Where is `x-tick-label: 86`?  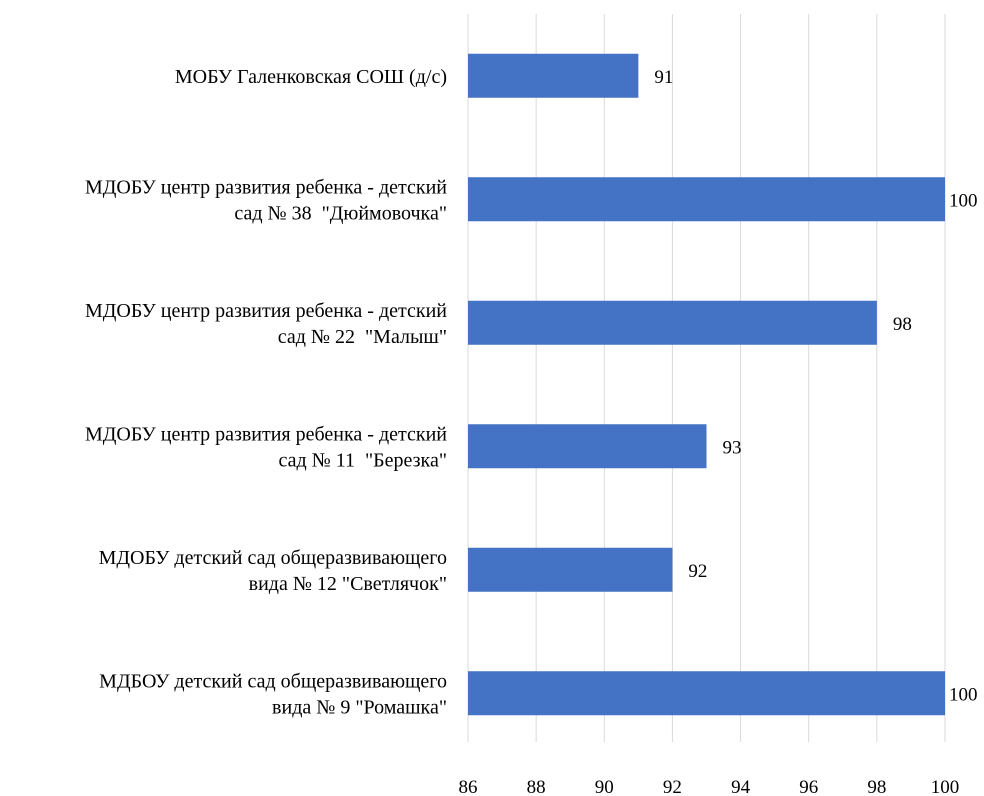
x-tick-label: 86 is located at coordinates (468, 786).